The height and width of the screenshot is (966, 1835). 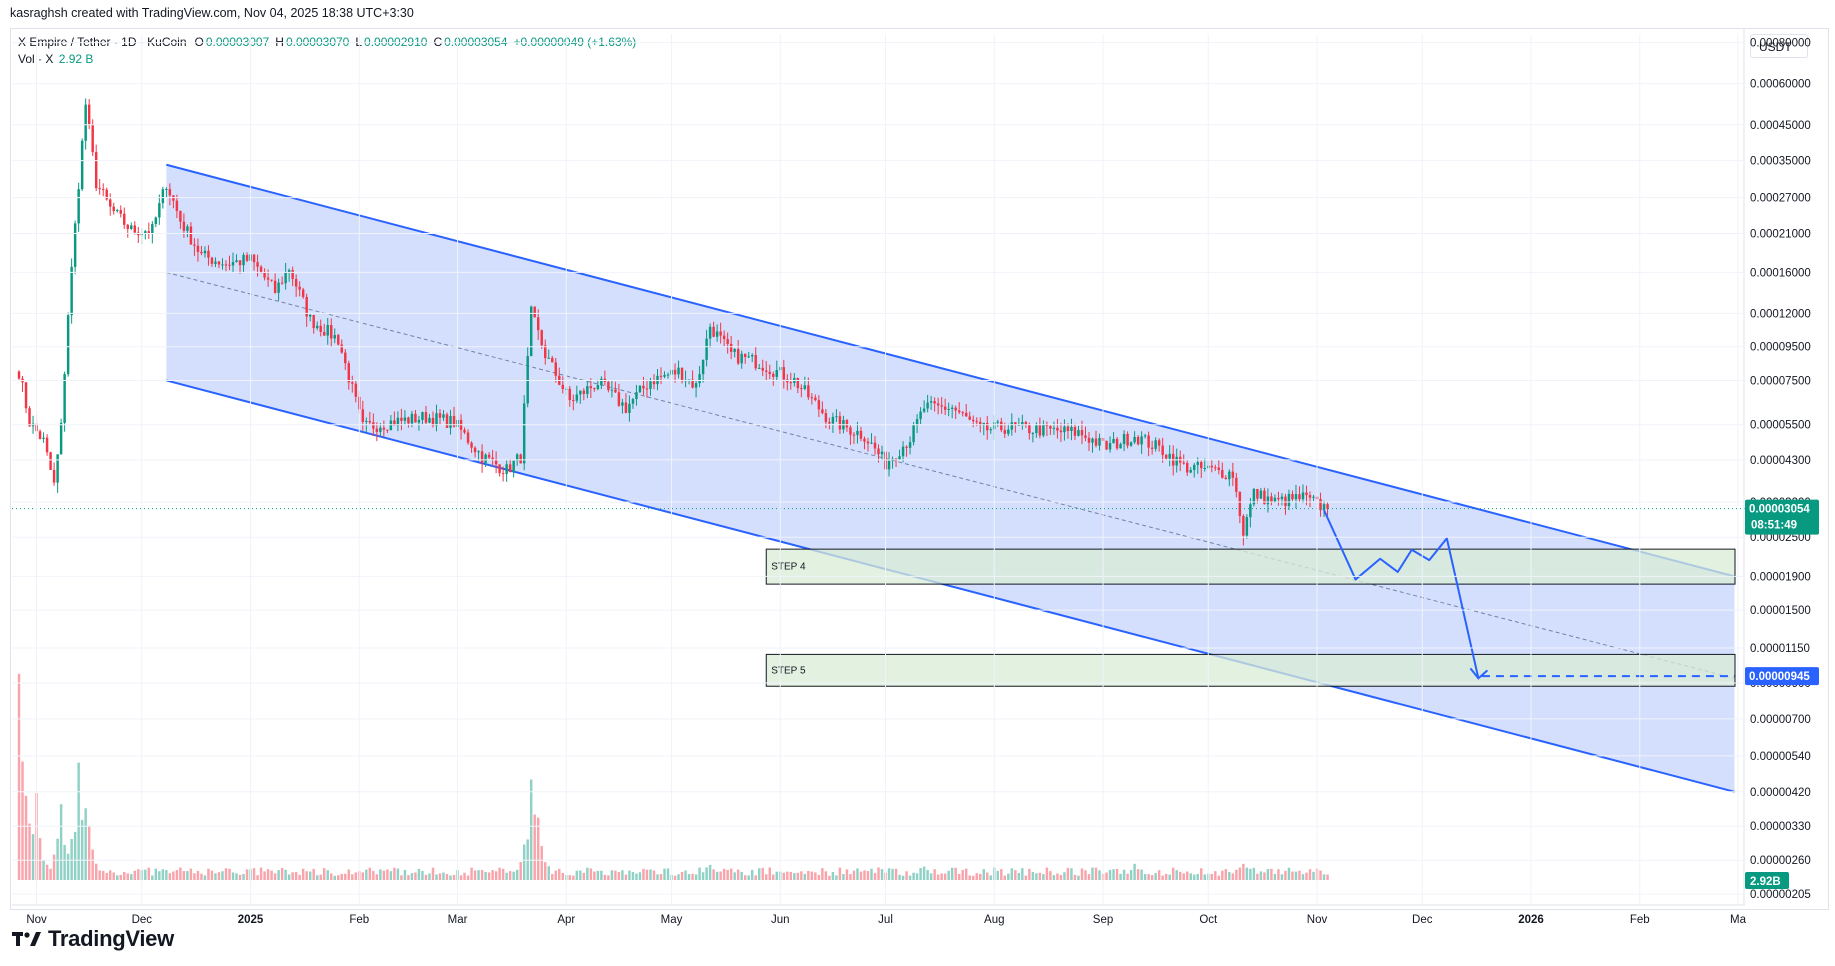 What do you see at coordinates (1780, 85) in the screenshot?
I see `price-tick-label: 0.00060000` at bounding box center [1780, 85].